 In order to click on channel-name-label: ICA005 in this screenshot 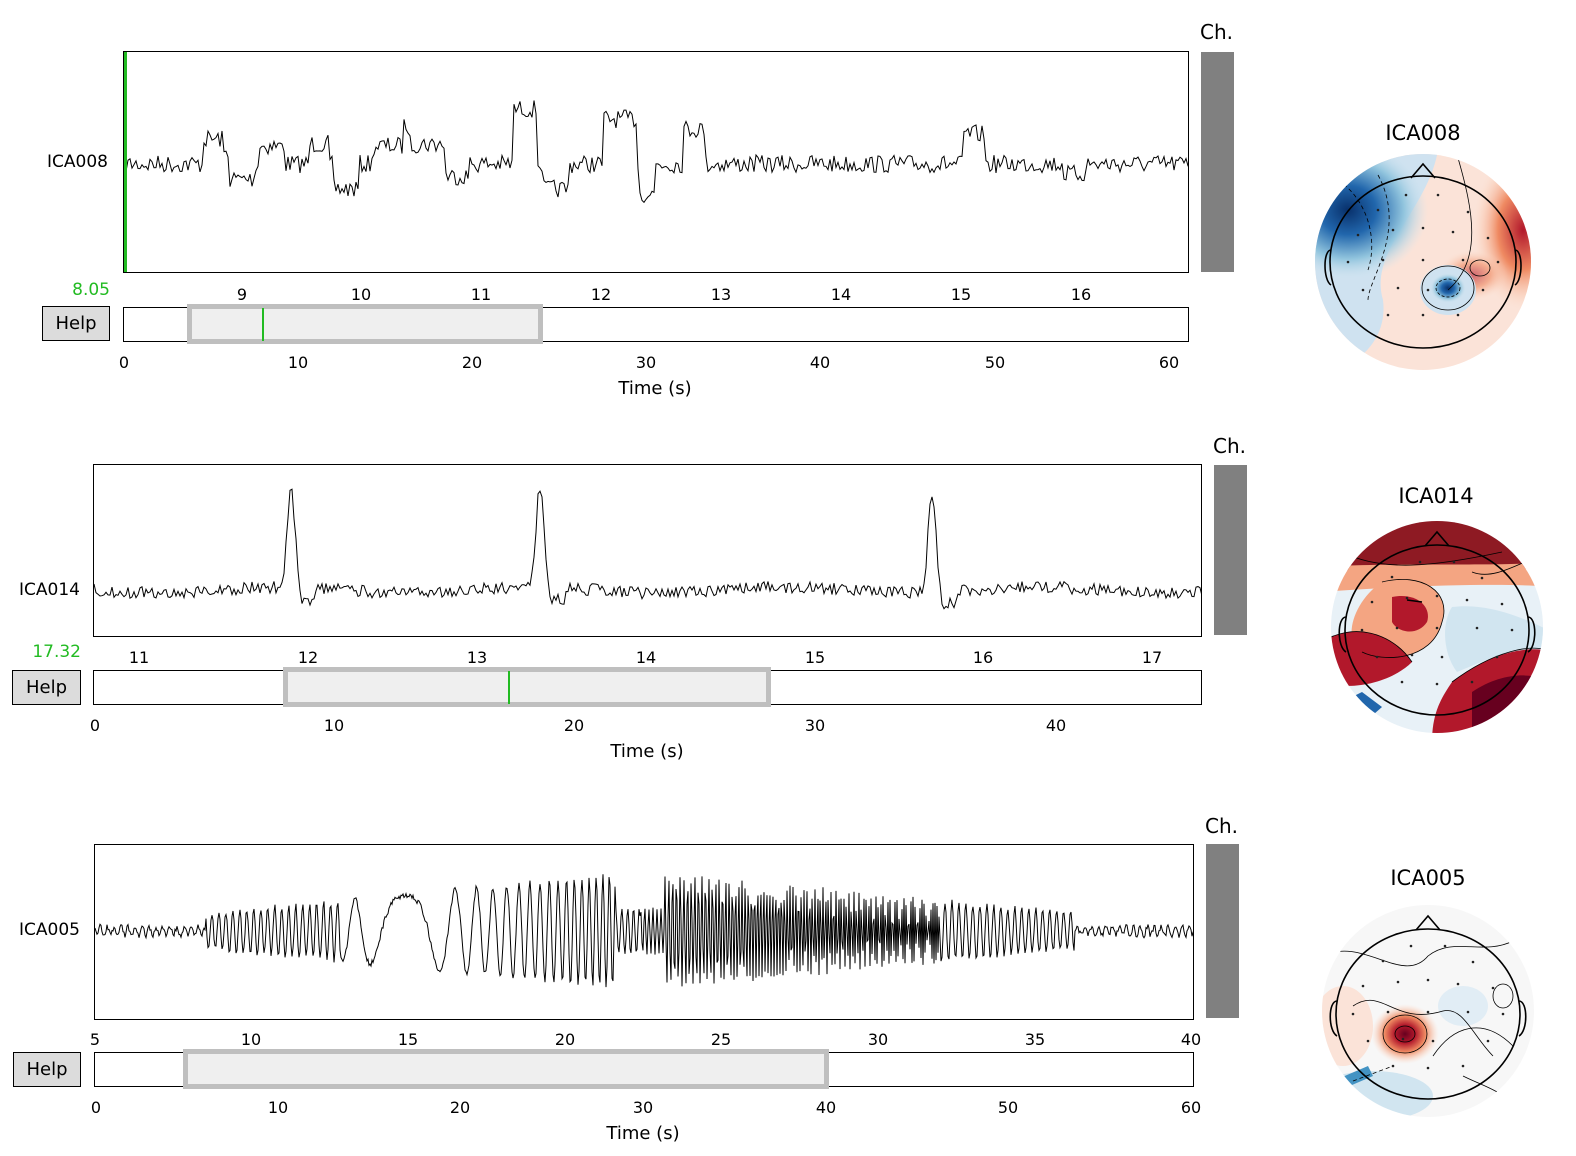, I will do `click(49, 930)`.